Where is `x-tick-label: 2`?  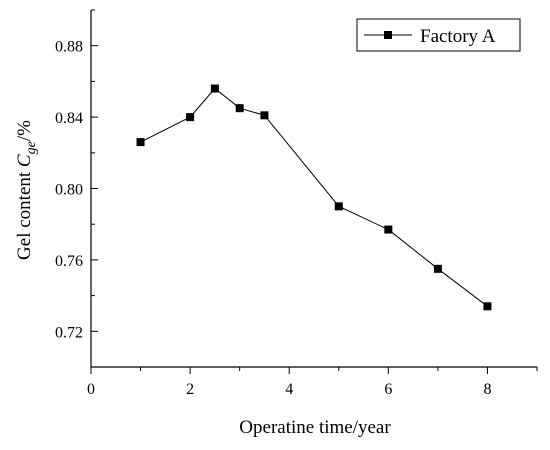
x-tick-label: 2 is located at coordinates (190, 389).